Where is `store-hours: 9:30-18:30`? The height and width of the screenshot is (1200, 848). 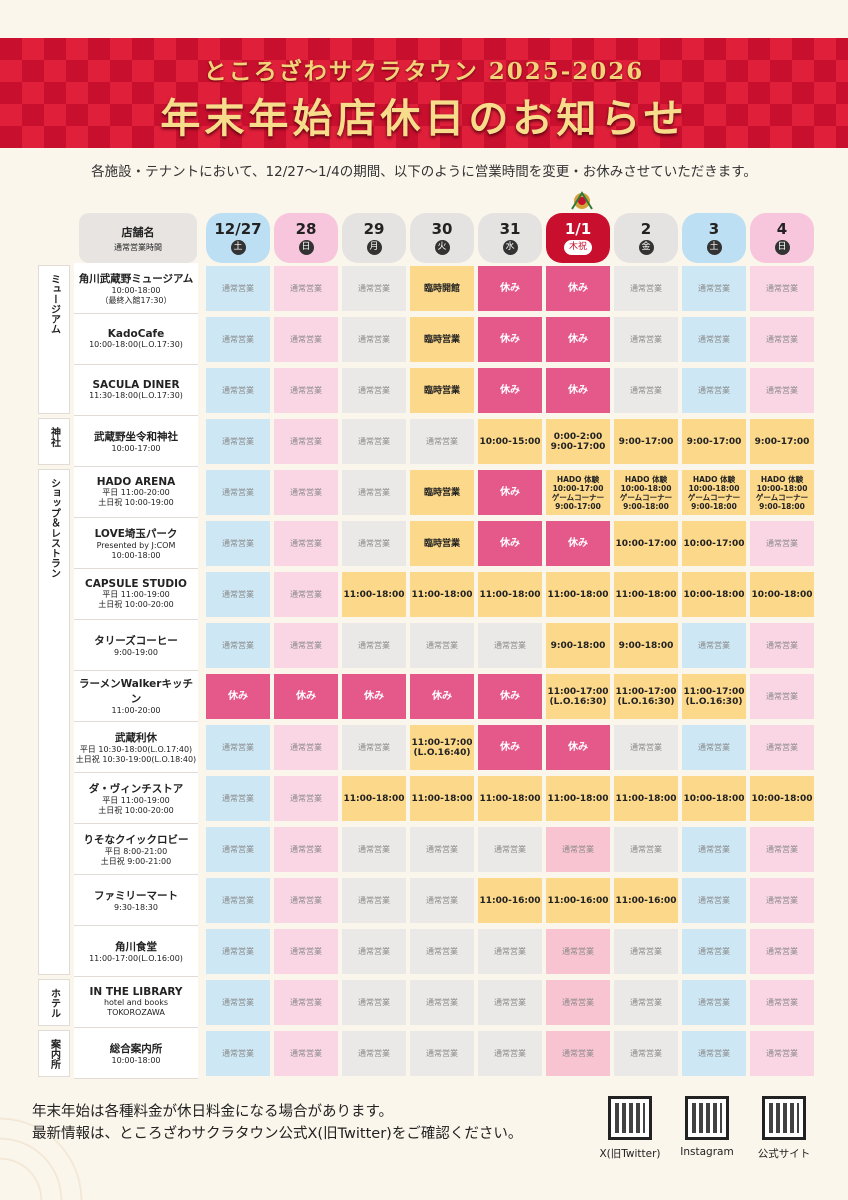
store-hours: 9:30-18:30 is located at coordinates (136, 907).